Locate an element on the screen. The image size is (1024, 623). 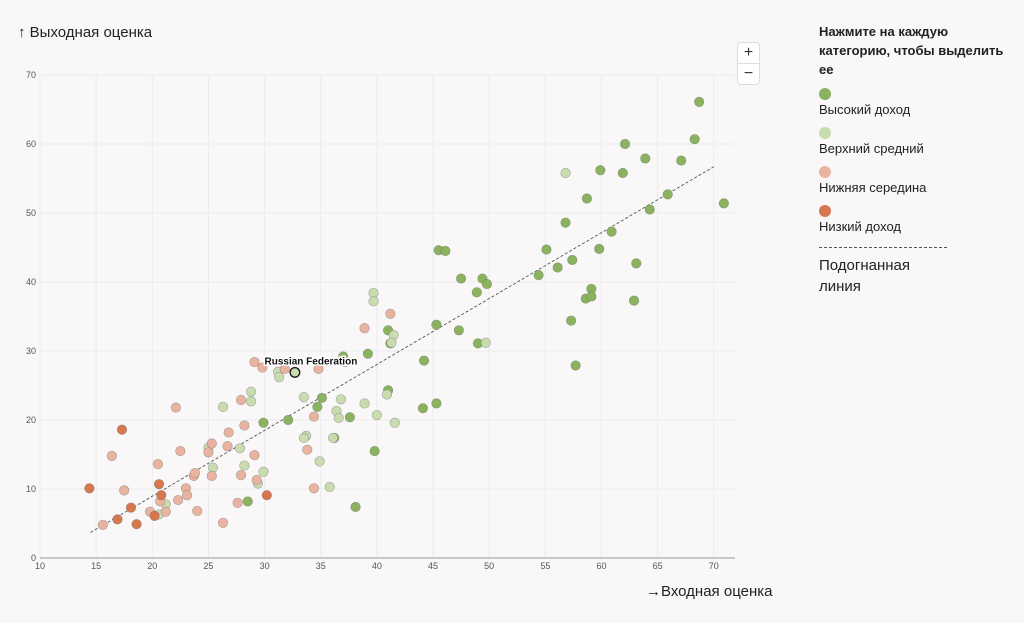
y-tick-label: 20 is located at coordinates (31, 420).